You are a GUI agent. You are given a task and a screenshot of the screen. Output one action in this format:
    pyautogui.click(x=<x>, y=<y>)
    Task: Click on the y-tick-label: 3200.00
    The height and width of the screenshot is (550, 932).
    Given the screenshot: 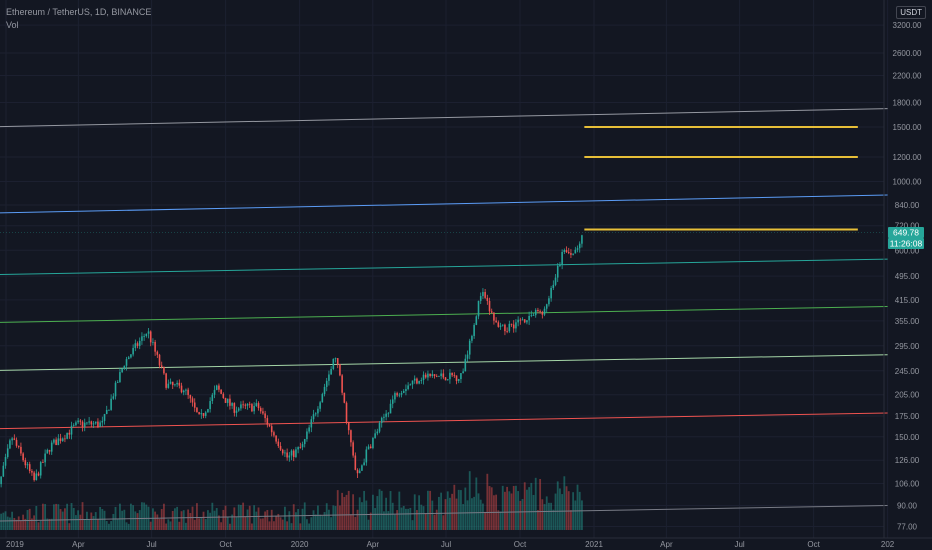 What is the action you would take?
    pyautogui.click(x=907, y=25)
    